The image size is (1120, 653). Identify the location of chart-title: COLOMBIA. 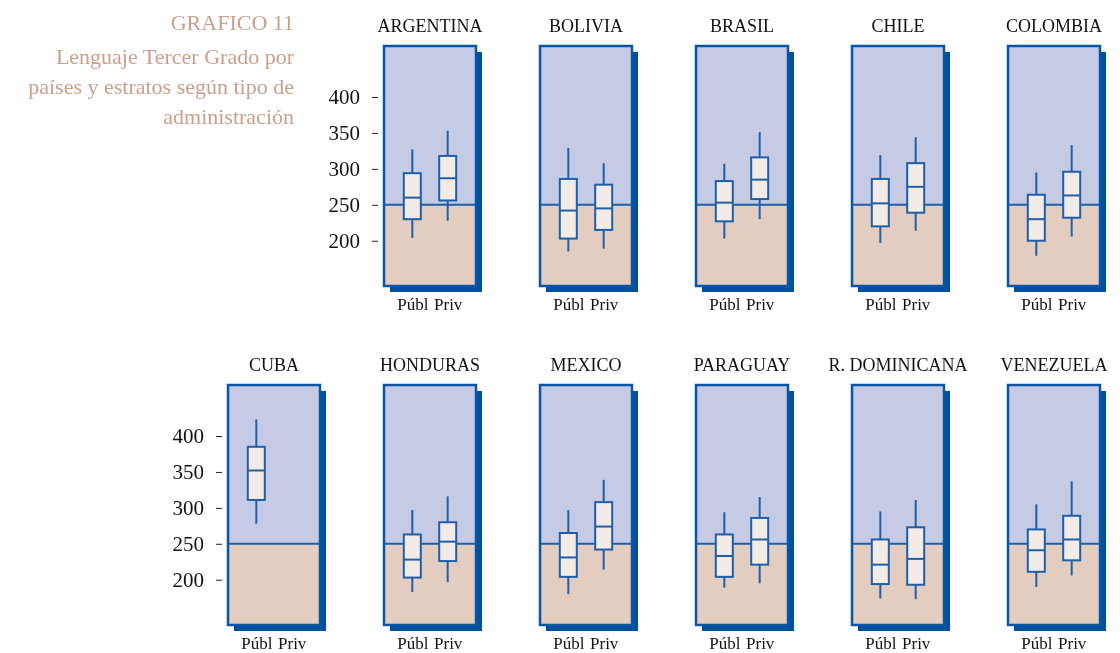
(1054, 26).